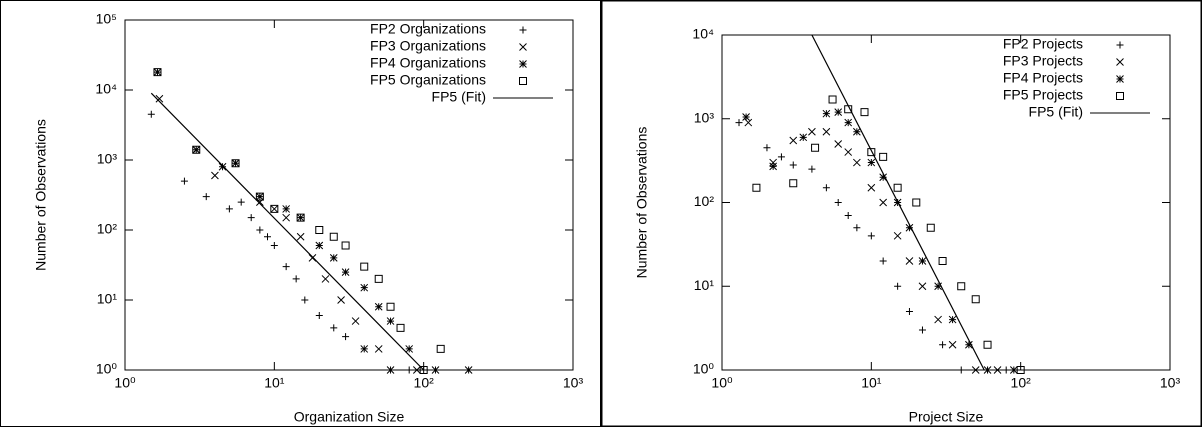 The width and height of the screenshot is (1202, 427). Describe the element at coordinates (428, 29) in the screenshot. I see `legend-label: FP2 Organizations` at that location.